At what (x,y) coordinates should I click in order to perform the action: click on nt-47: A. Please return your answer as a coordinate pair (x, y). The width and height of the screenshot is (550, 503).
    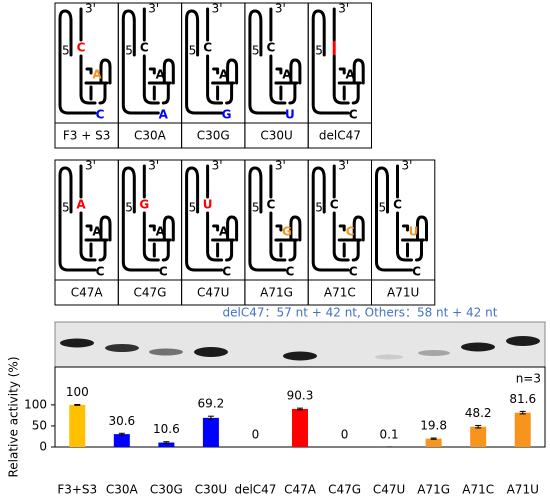
    Looking at the image, I should click on (81, 205).